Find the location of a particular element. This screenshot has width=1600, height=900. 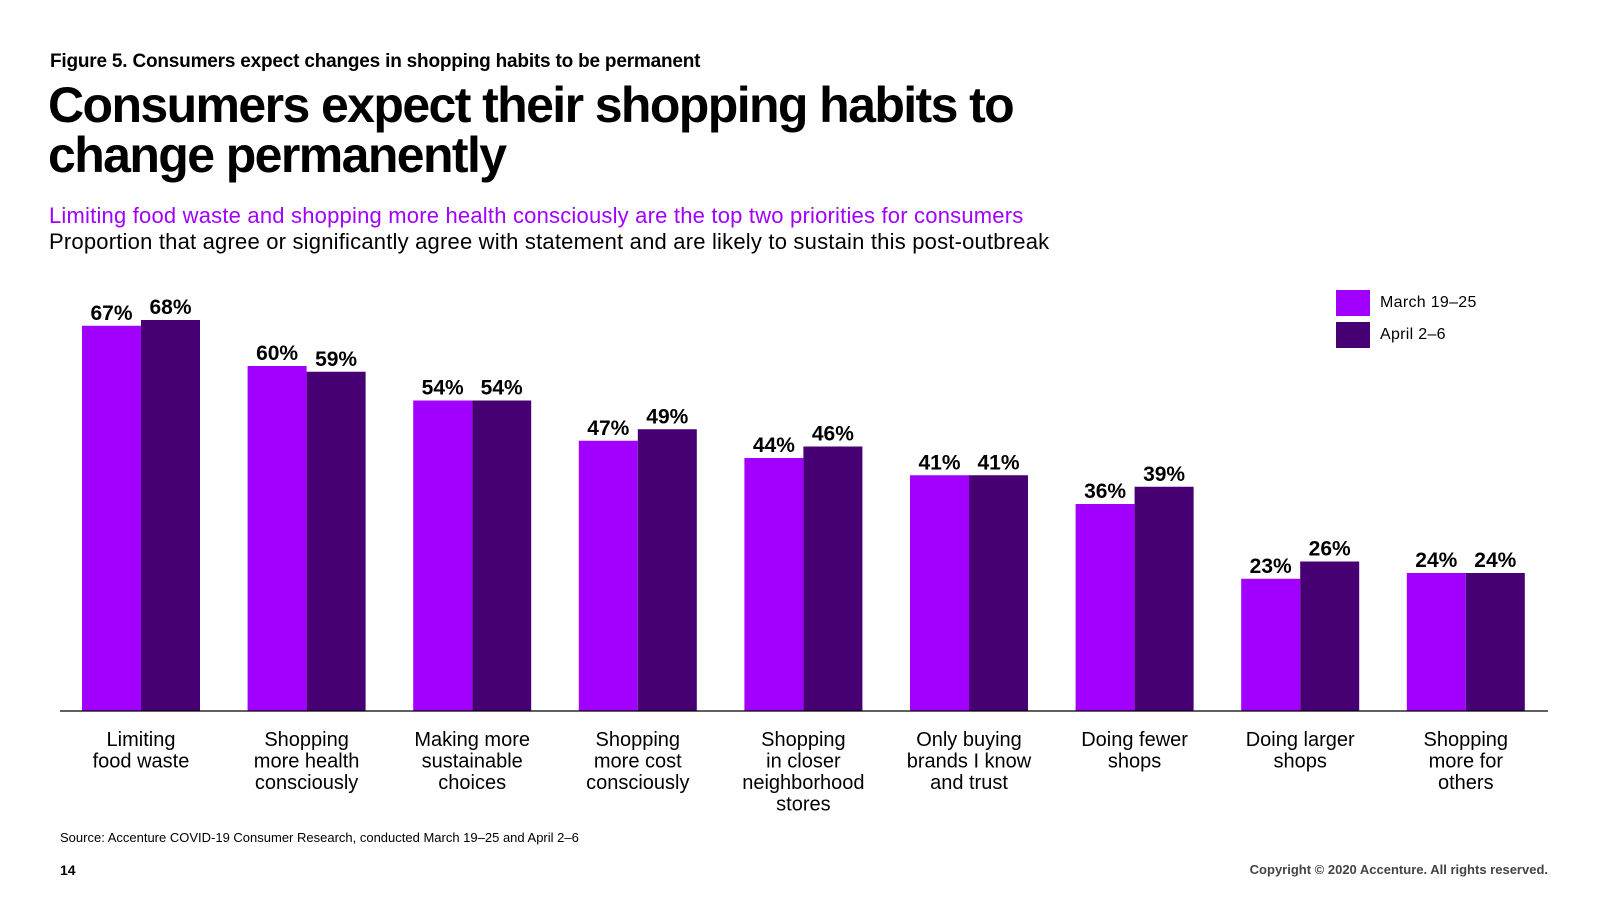

data-label-march-1: 67% is located at coordinates (111, 313).